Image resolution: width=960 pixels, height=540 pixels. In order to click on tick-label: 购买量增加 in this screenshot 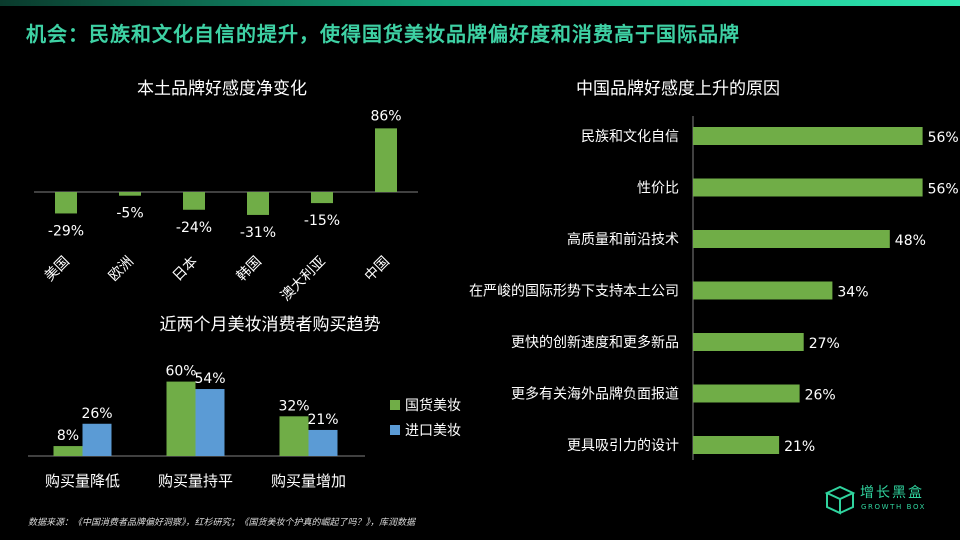, I will do `click(308, 481)`.